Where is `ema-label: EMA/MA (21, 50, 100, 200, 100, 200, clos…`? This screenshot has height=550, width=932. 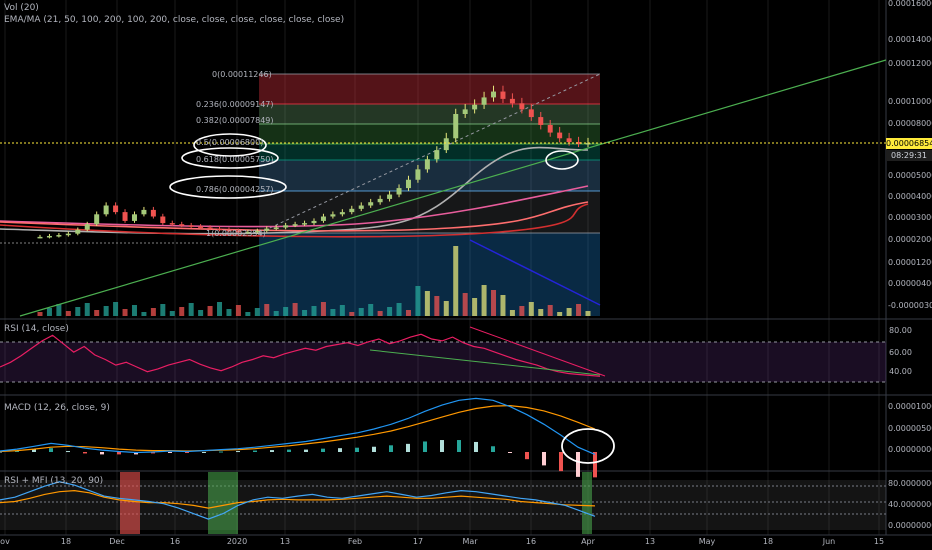
ema-label: EMA/MA (21, 50, 100, 200, 100, 200, clos… is located at coordinates (174, 20).